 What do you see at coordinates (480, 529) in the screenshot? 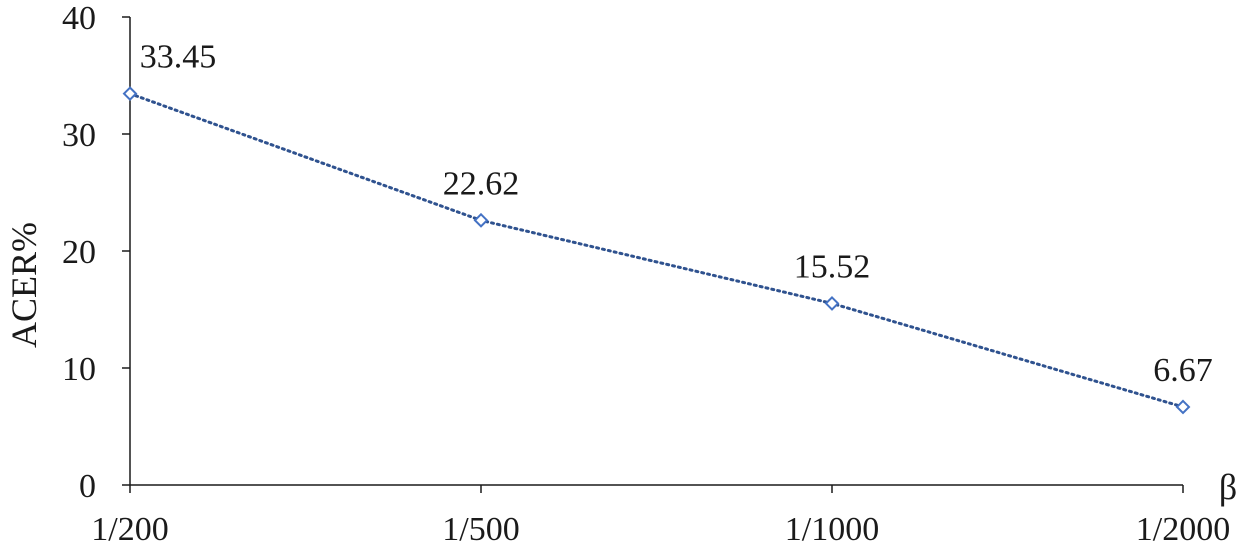
I see `x-tick-label: 1/500` at bounding box center [480, 529].